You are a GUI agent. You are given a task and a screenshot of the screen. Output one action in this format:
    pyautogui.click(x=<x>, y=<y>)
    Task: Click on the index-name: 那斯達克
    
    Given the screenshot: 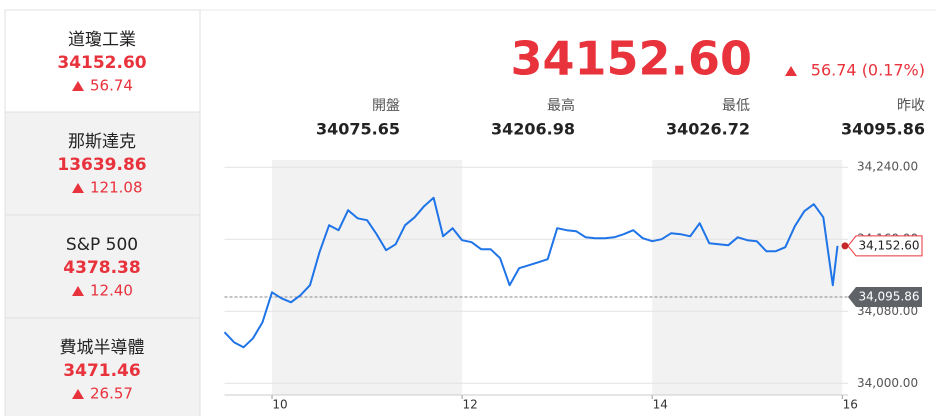 What is the action you would take?
    pyautogui.click(x=102, y=142)
    